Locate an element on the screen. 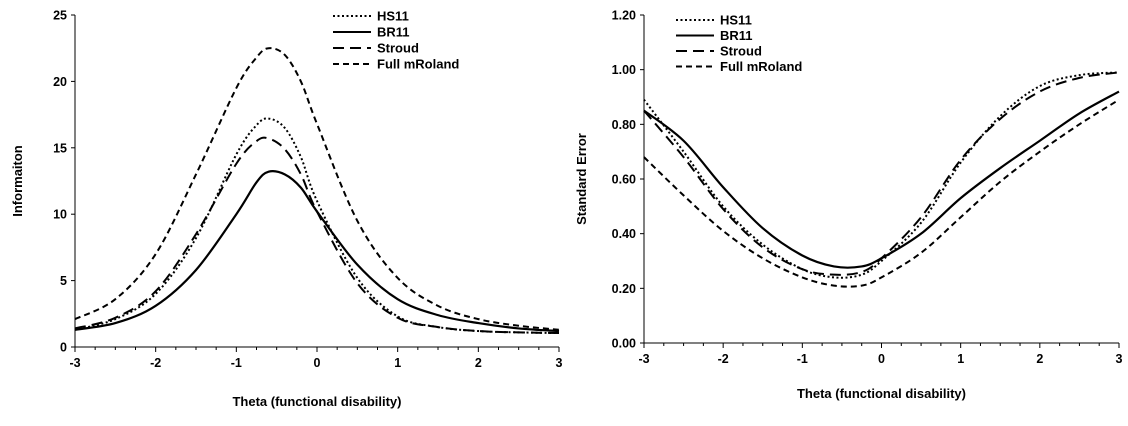 The height and width of the screenshot is (426, 1128). se-y-tick-label: 0.80 is located at coordinates (624, 125).